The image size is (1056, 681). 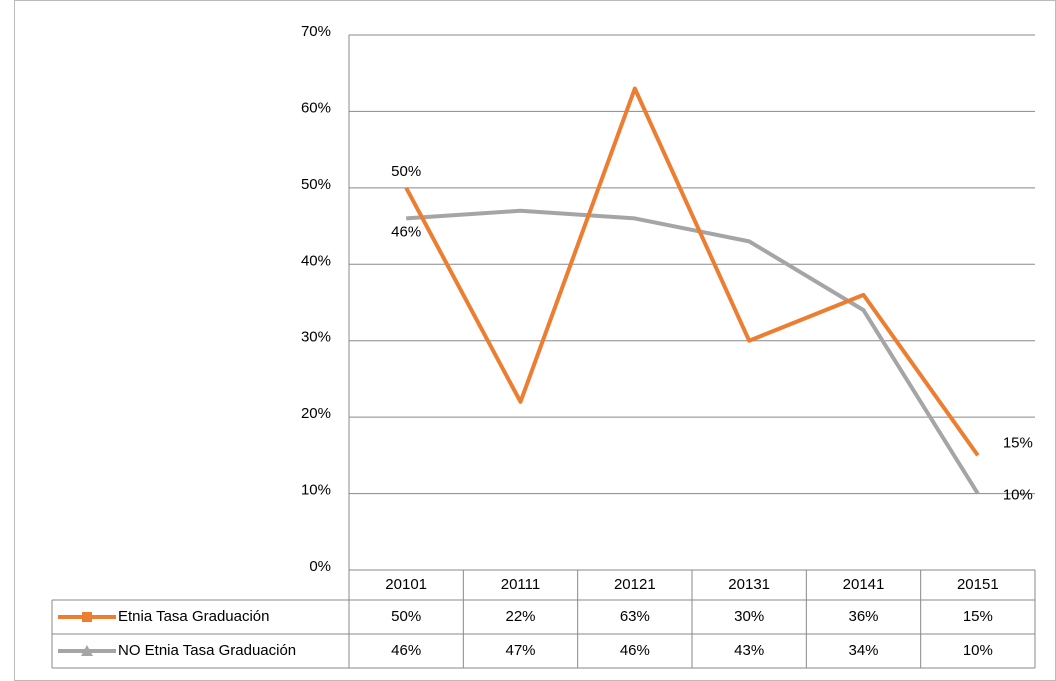 What do you see at coordinates (635, 584) in the screenshot?
I see `x-tick-label: 20121` at bounding box center [635, 584].